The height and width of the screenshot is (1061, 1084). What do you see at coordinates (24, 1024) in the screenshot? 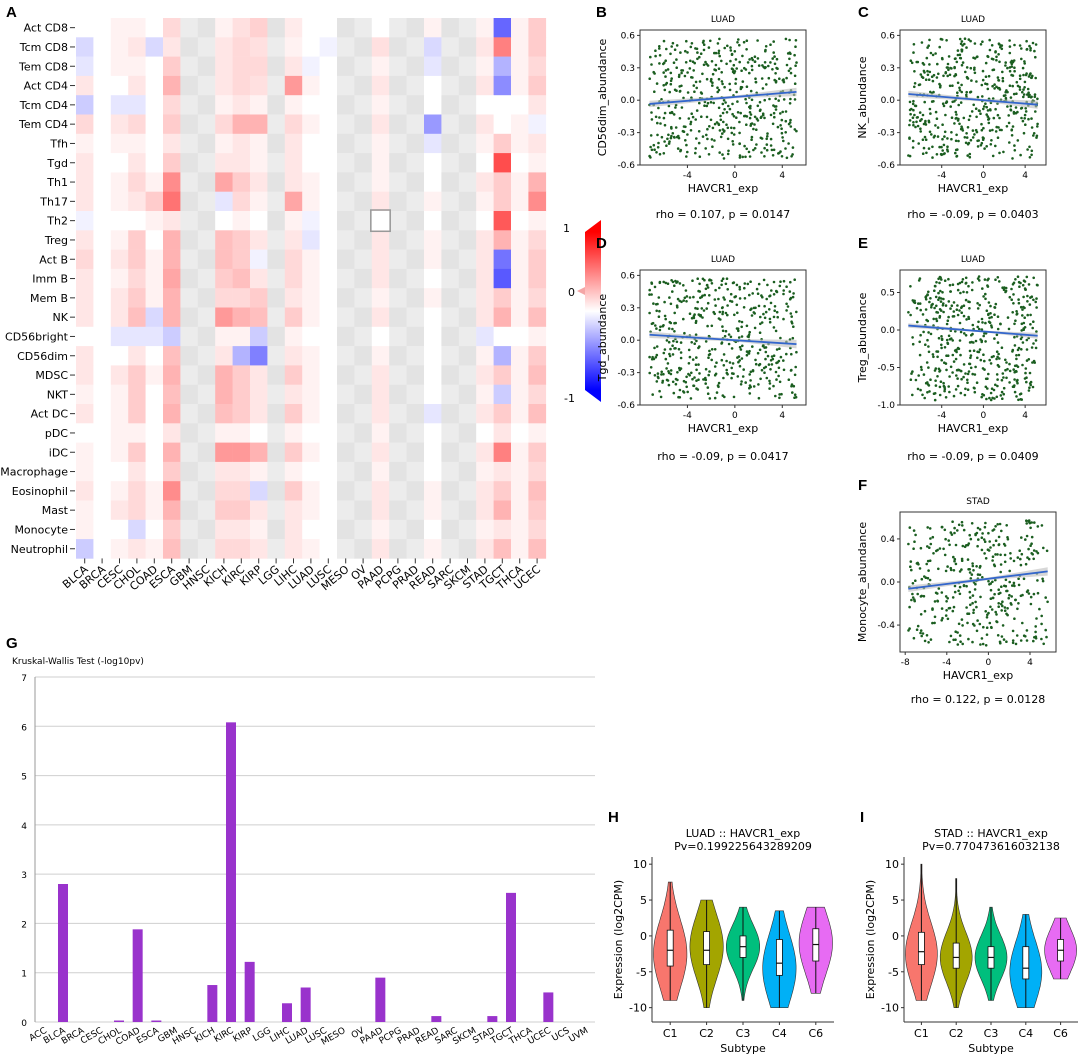
I see `y-tick-label: 0` at bounding box center [24, 1024].